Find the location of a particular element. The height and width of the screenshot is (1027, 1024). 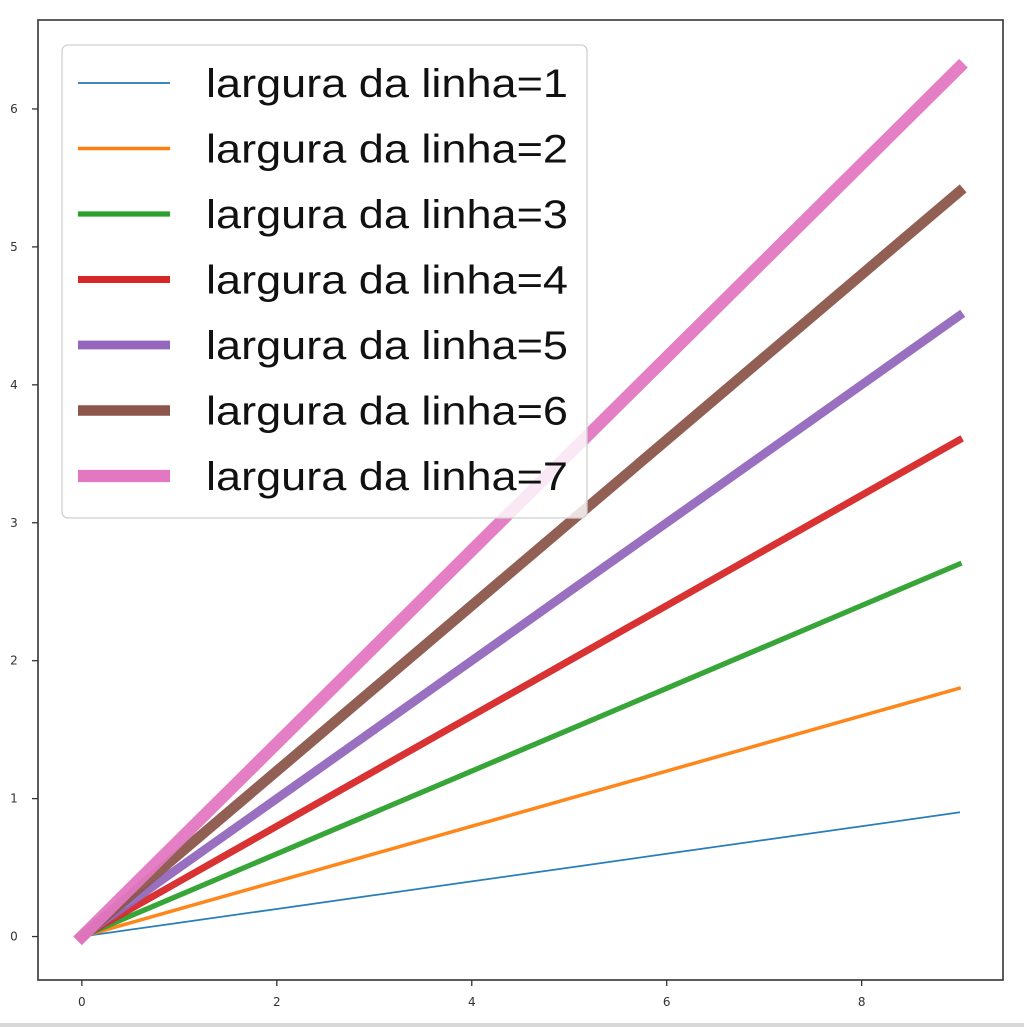

legend-label-3: largura da linha=3 is located at coordinates (387, 215).